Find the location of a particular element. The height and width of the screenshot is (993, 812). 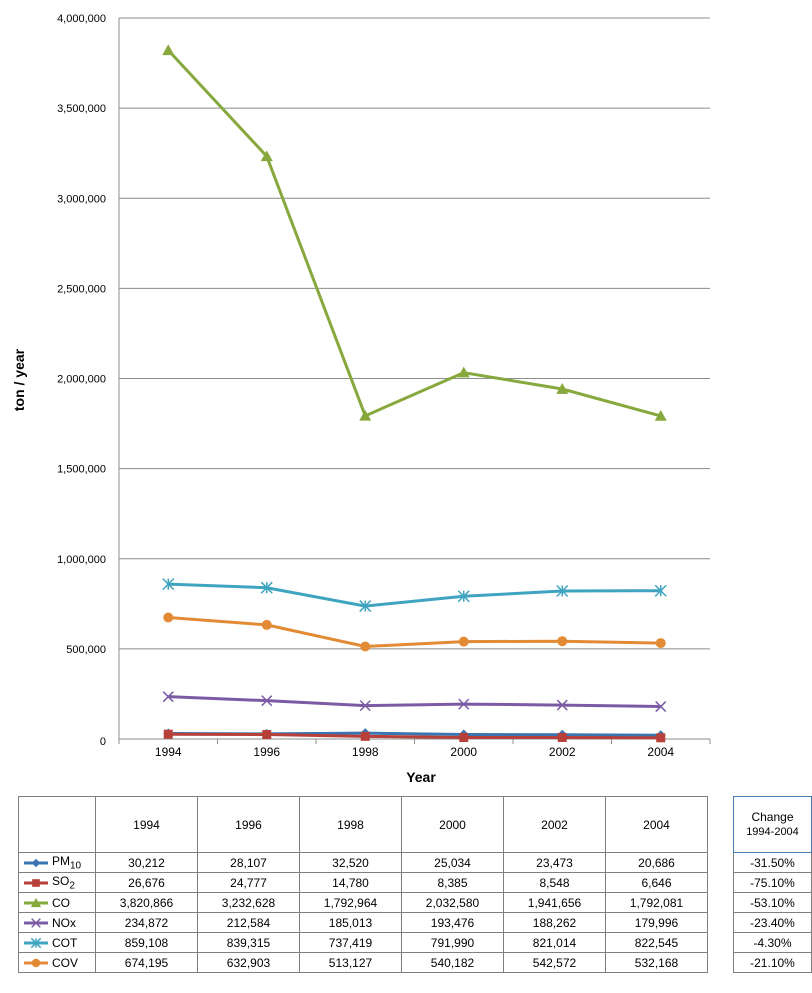

table-year-header: 2002 is located at coordinates (554, 824).